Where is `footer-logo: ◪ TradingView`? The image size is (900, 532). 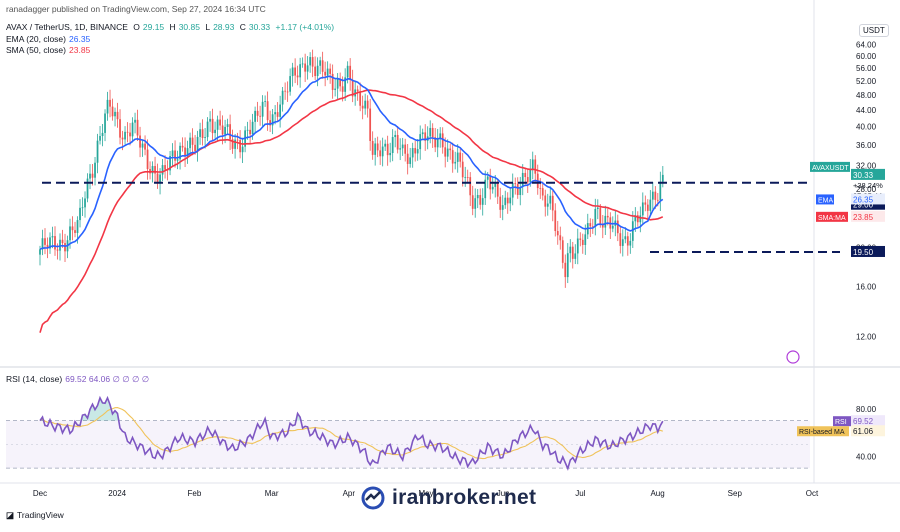 footer-logo: ◪ TradingView is located at coordinates (35, 515).